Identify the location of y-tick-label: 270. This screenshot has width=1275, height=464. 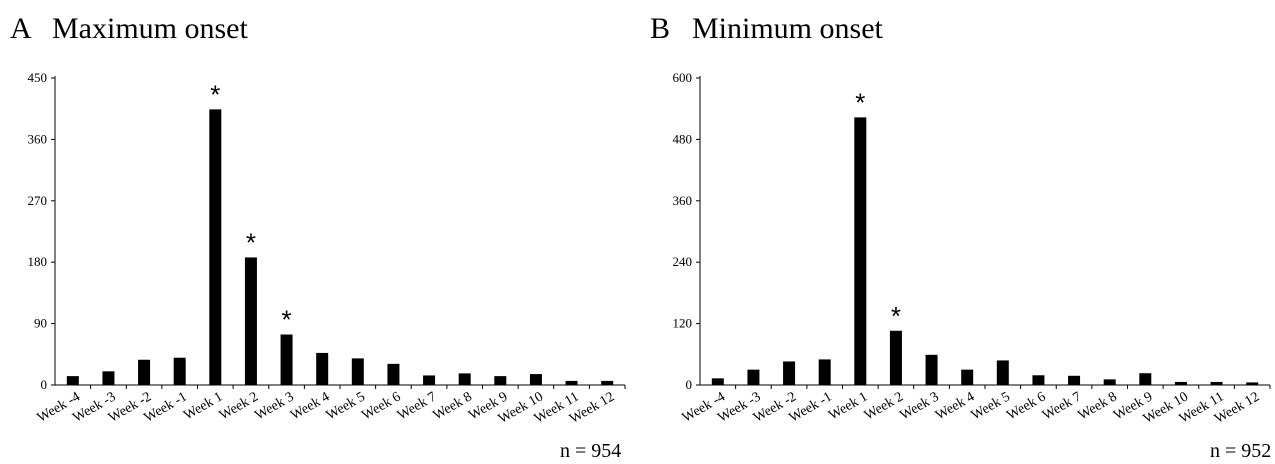
(38, 200).